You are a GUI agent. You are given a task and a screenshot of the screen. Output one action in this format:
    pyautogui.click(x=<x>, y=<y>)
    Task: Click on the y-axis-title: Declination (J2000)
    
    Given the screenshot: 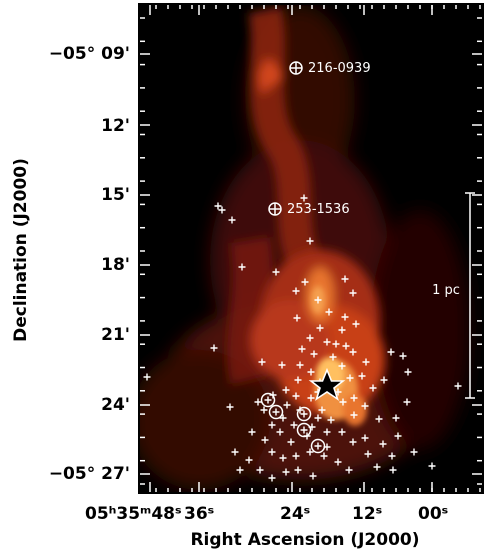 What is the action you would take?
    pyautogui.click(x=21, y=250)
    